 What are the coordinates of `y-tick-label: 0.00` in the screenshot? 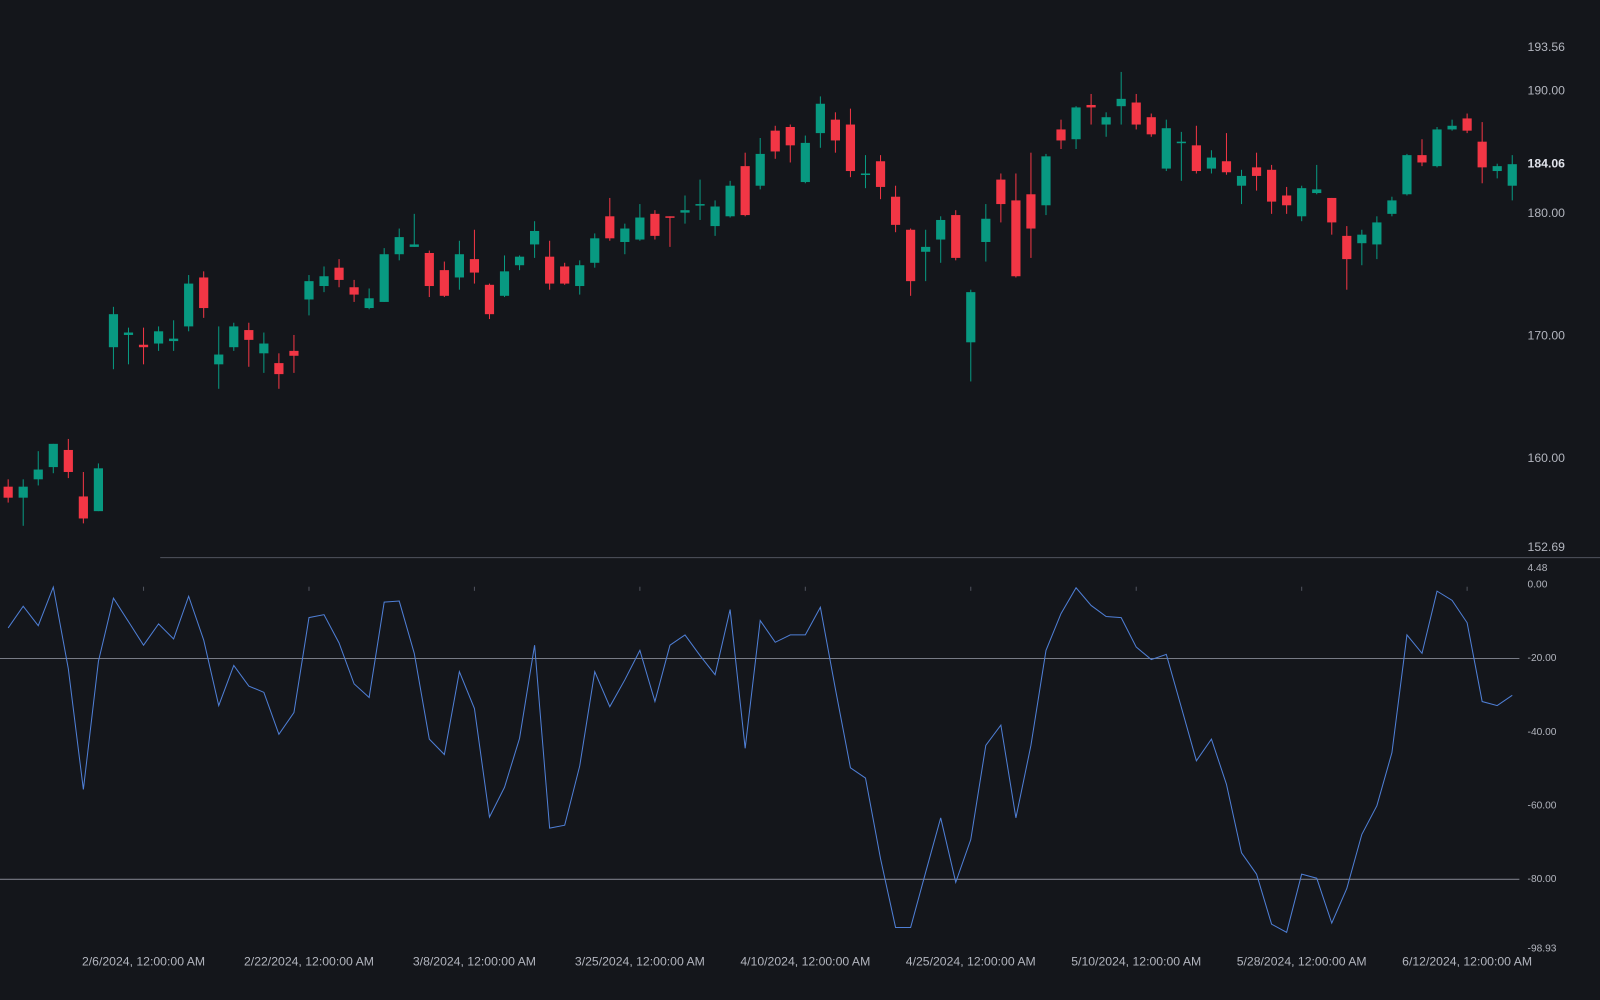 It's located at (1538, 585).